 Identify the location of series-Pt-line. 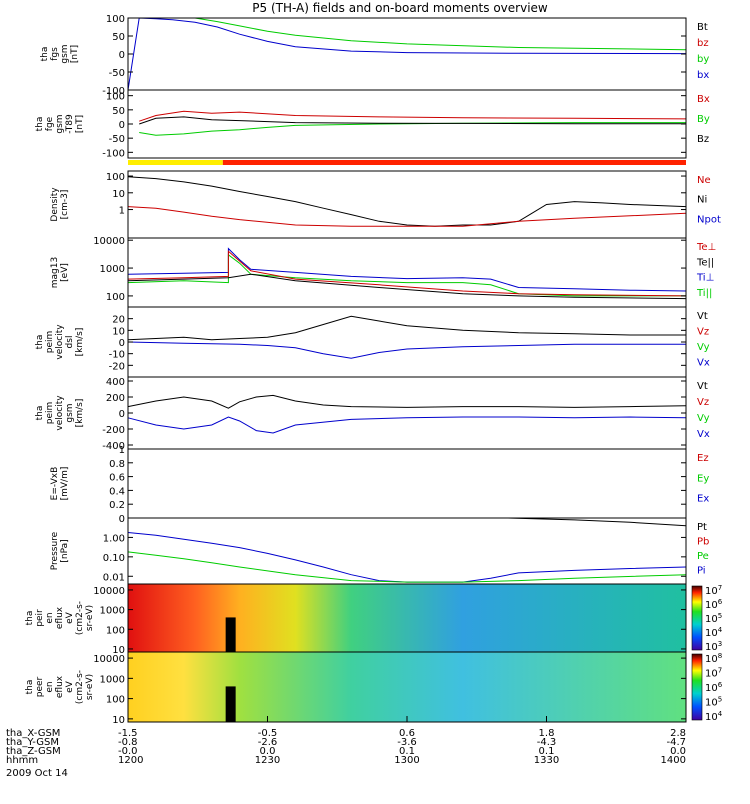
(597, 522).